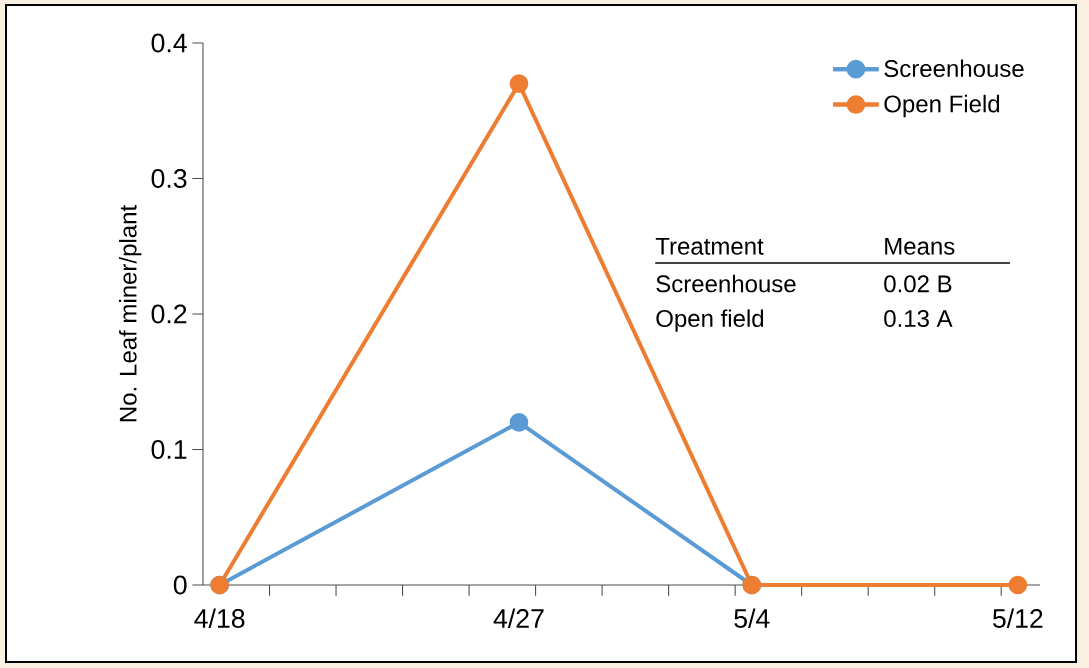  Describe the element at coordinates (169, 314) in the screenshot. I see `y-tick-label: 0.2` at that location.